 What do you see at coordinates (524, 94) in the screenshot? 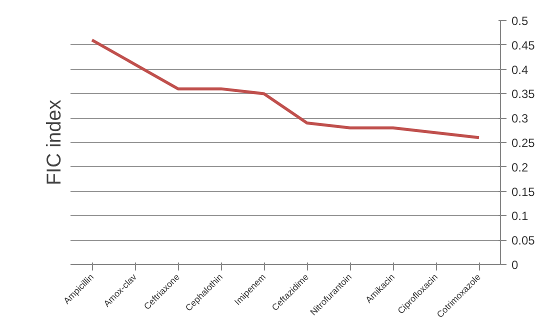
I see `y-tick-label: 0.35` at bounding box center [524, 94].